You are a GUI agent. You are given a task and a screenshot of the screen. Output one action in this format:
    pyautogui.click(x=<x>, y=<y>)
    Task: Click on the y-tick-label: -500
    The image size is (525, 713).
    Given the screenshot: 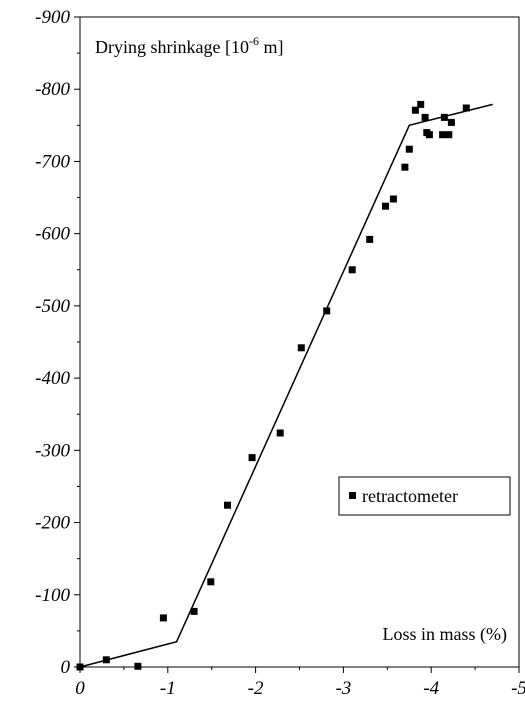 What is the action you would take?
    pyautogui.click(x=52, y=306)
    